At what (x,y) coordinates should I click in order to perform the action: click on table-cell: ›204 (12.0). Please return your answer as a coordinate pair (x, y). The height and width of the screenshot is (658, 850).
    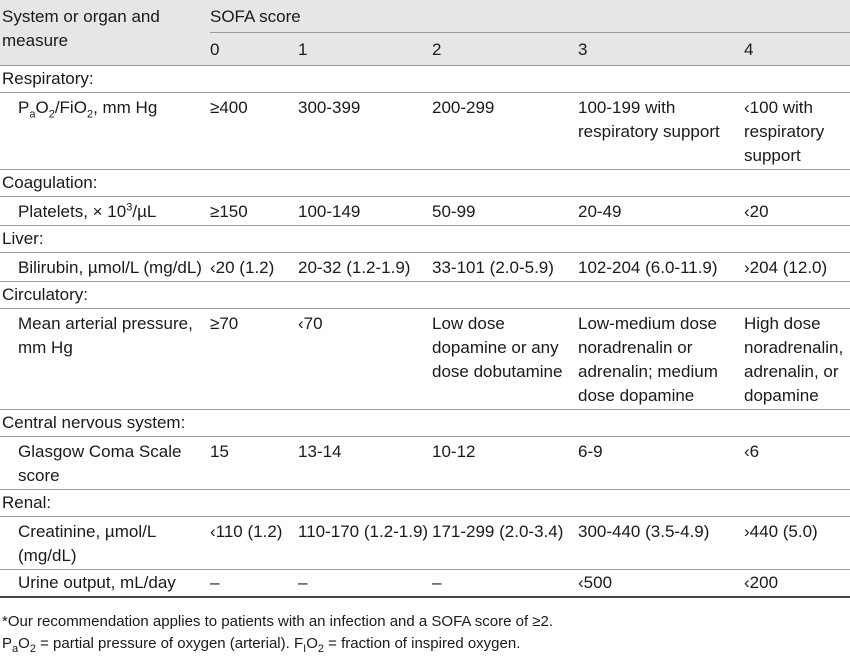
    Looking at the image, I should click on (797, 267).